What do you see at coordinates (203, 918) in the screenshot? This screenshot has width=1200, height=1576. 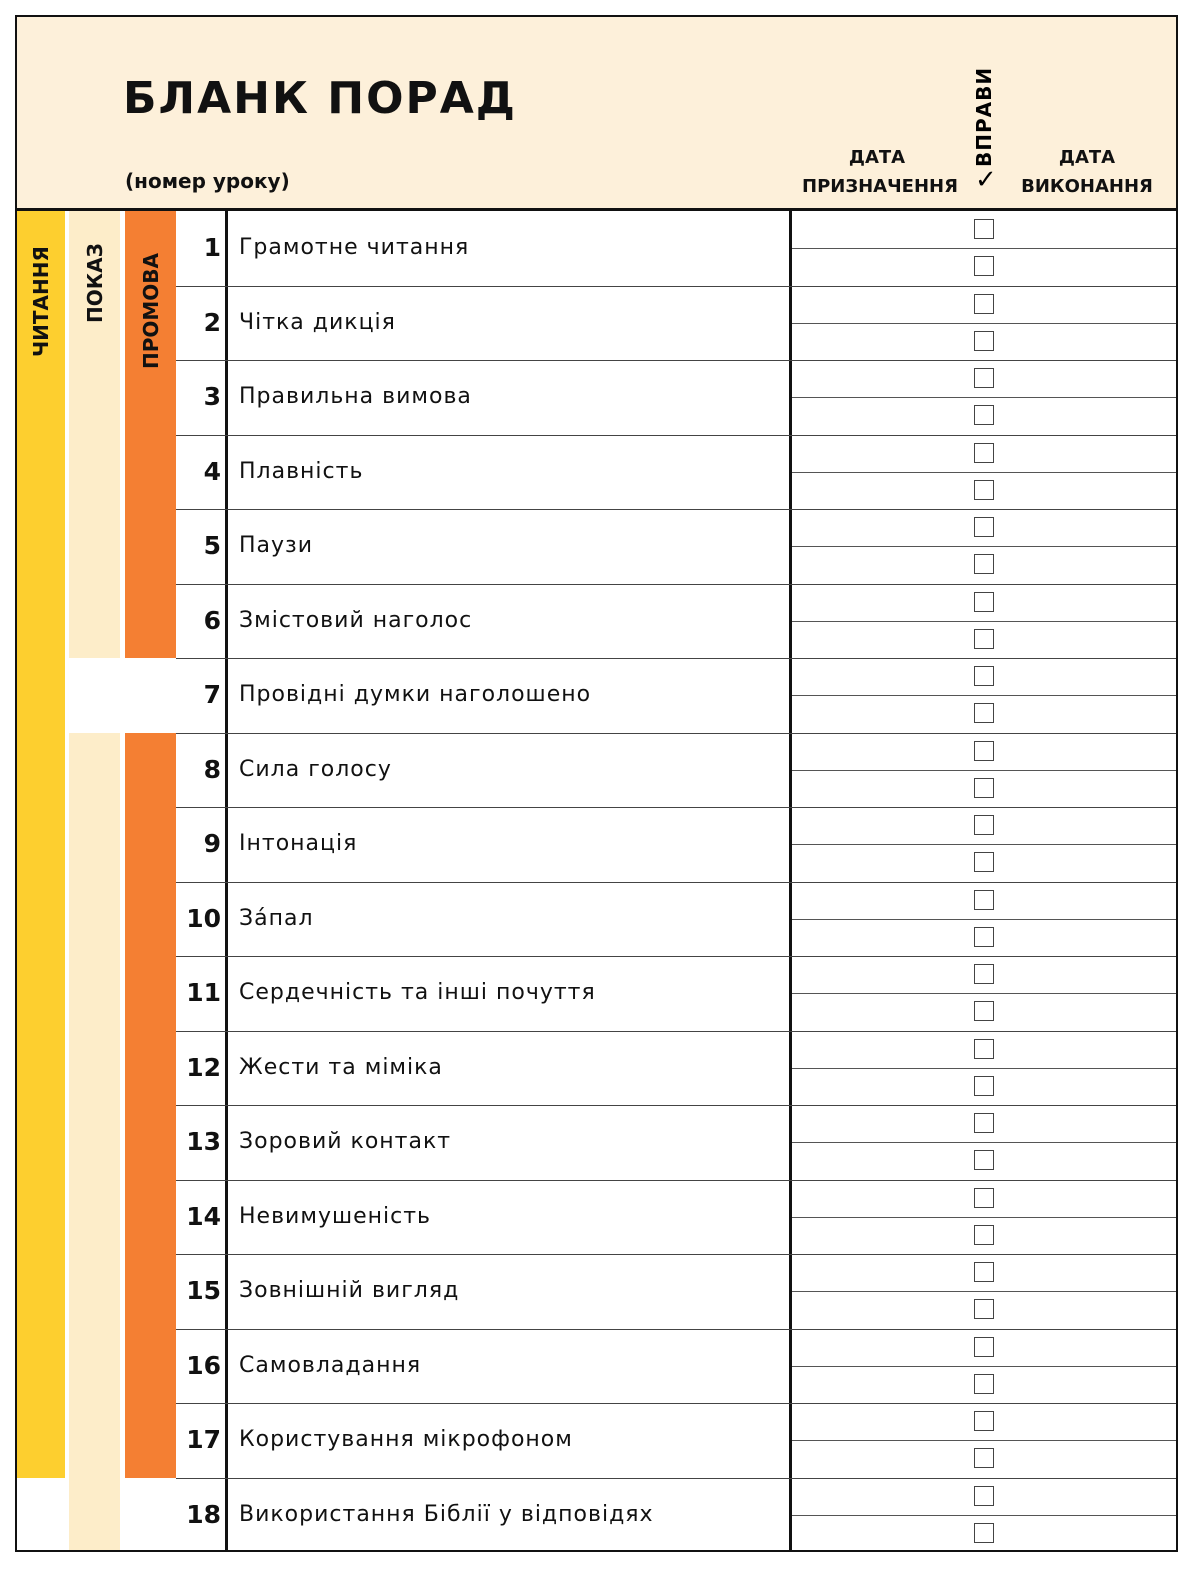 I see `row-number: 10` at bounding box center [203, 918].